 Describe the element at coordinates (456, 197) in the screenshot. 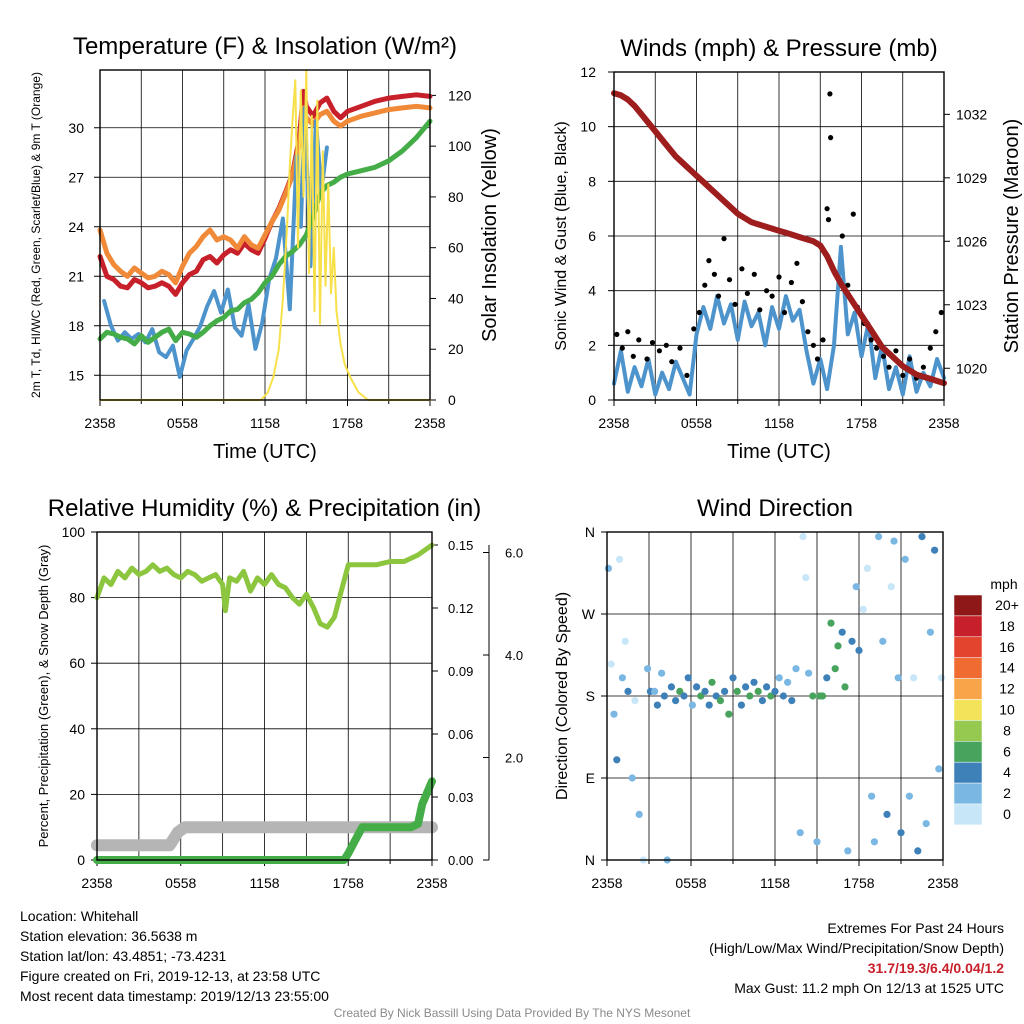

I see `y2-tick-label: 80` at that location.